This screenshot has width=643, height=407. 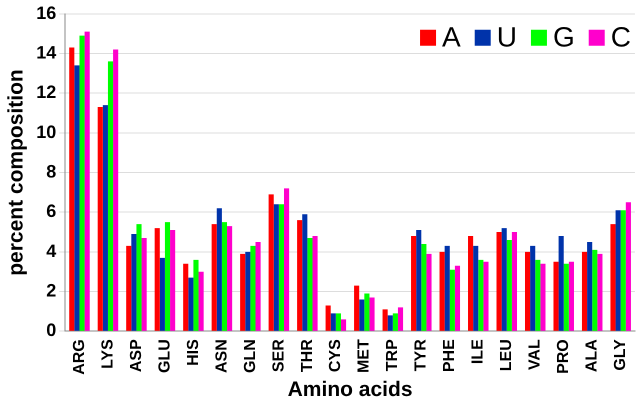 What do you see at coordinates (350, 390) in the screenshot?
I see `x-axis-title: Amino acids` at bounding box center [350, 390].